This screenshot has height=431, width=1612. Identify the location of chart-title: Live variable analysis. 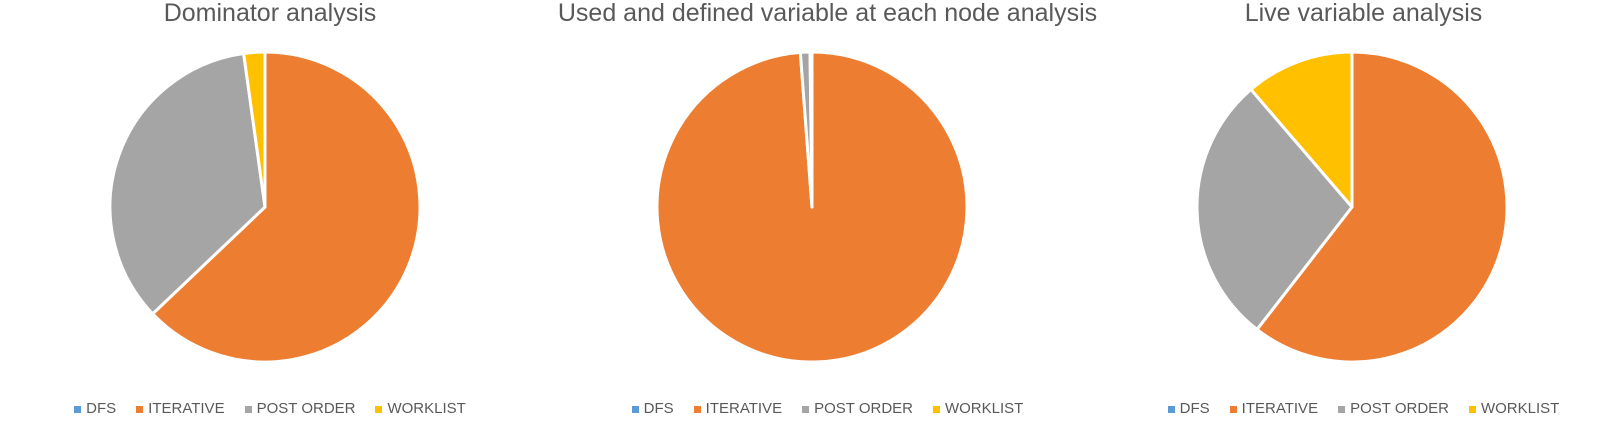
(1363, 13).